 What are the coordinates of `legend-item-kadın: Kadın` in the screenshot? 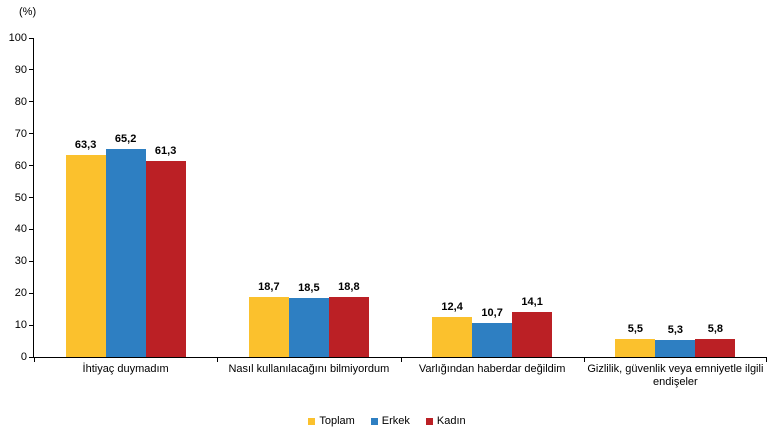 It's located at (445, 421).